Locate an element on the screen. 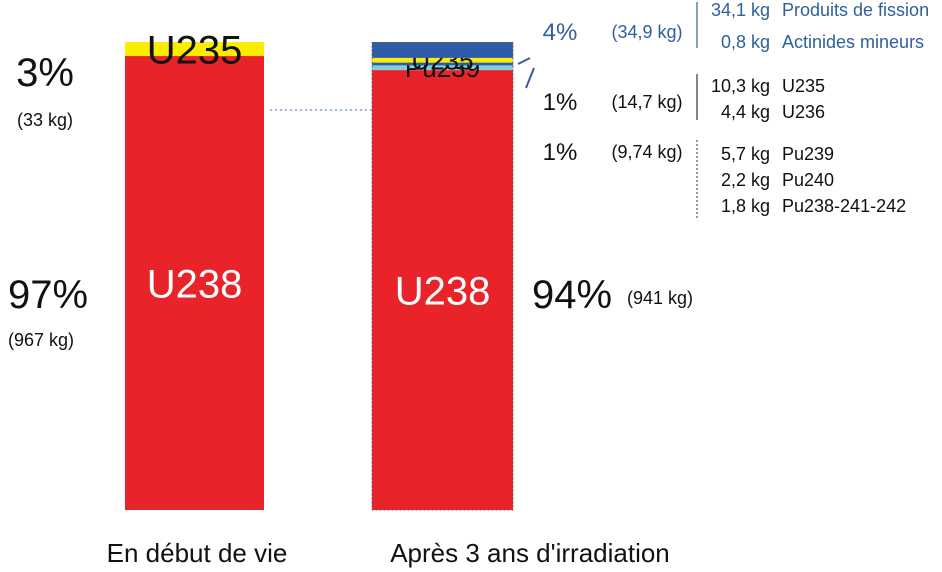 The height and width of the screenshot is (572, 942). detail-label-3: U236 is located at coordinates (803, 112).